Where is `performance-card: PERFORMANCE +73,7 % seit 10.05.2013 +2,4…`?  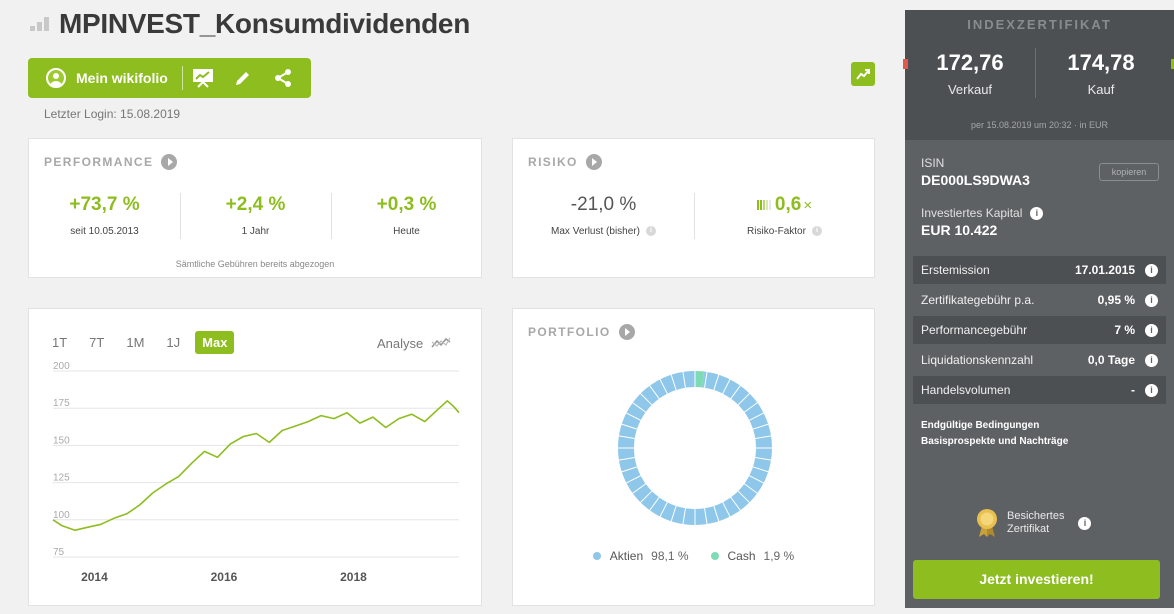 performance-card: PERFORMANCE +73,7 % seit 10.05.2013 +2,4… is located at coordinates (255, 208).